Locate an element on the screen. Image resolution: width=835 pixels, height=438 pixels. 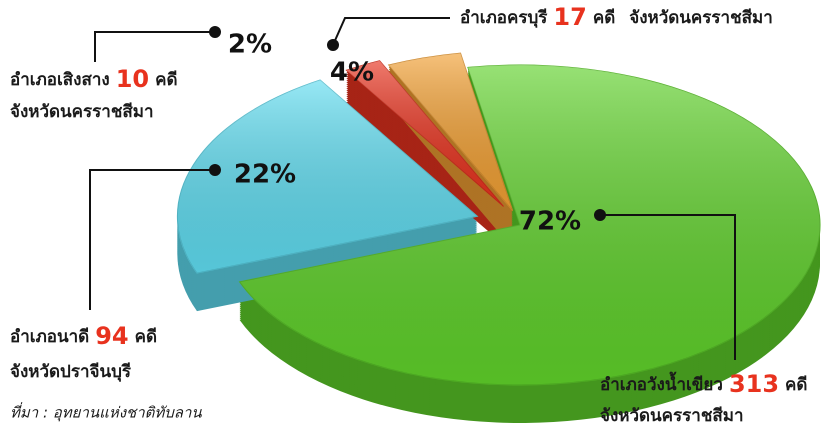
district-name: อำเภอเสิงสาง is located at coordinates (60, 80).